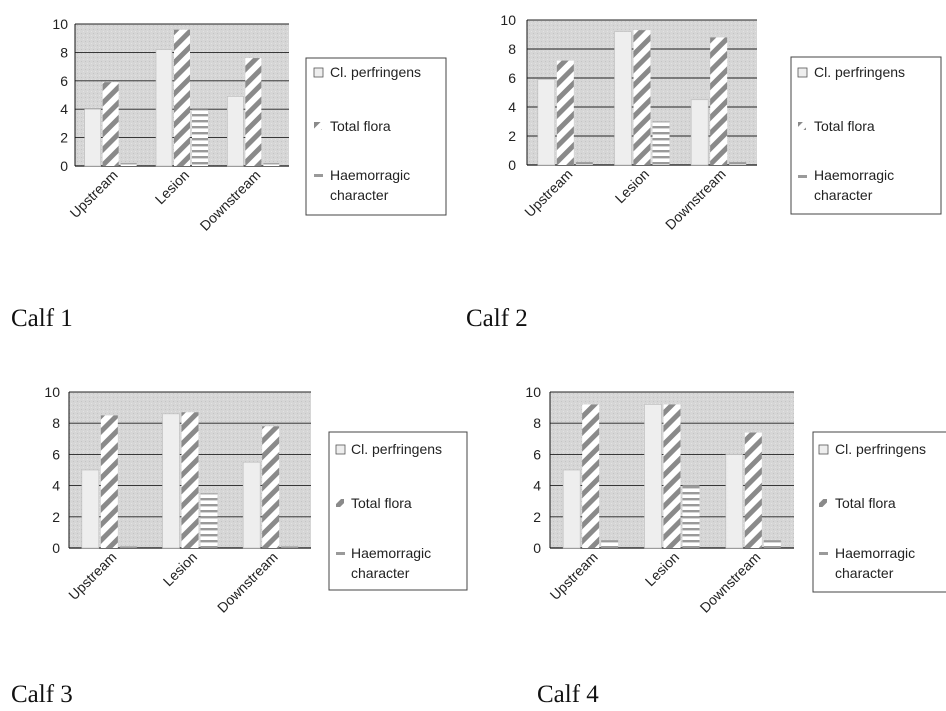 This screenshot has height=711, width=946. Describe the element at coordinates (568, 694) in the screenshot. I see `chart-caption: Calf 4` at that location.